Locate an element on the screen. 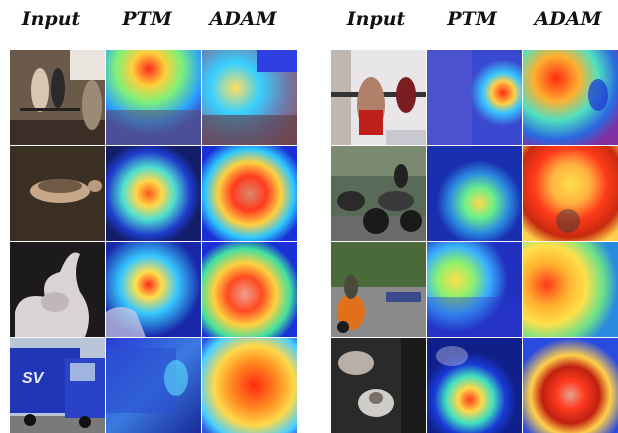 This screenshot has height=433, width=618. right-row1-adam-heatmap is located at coordinates (570, 97).